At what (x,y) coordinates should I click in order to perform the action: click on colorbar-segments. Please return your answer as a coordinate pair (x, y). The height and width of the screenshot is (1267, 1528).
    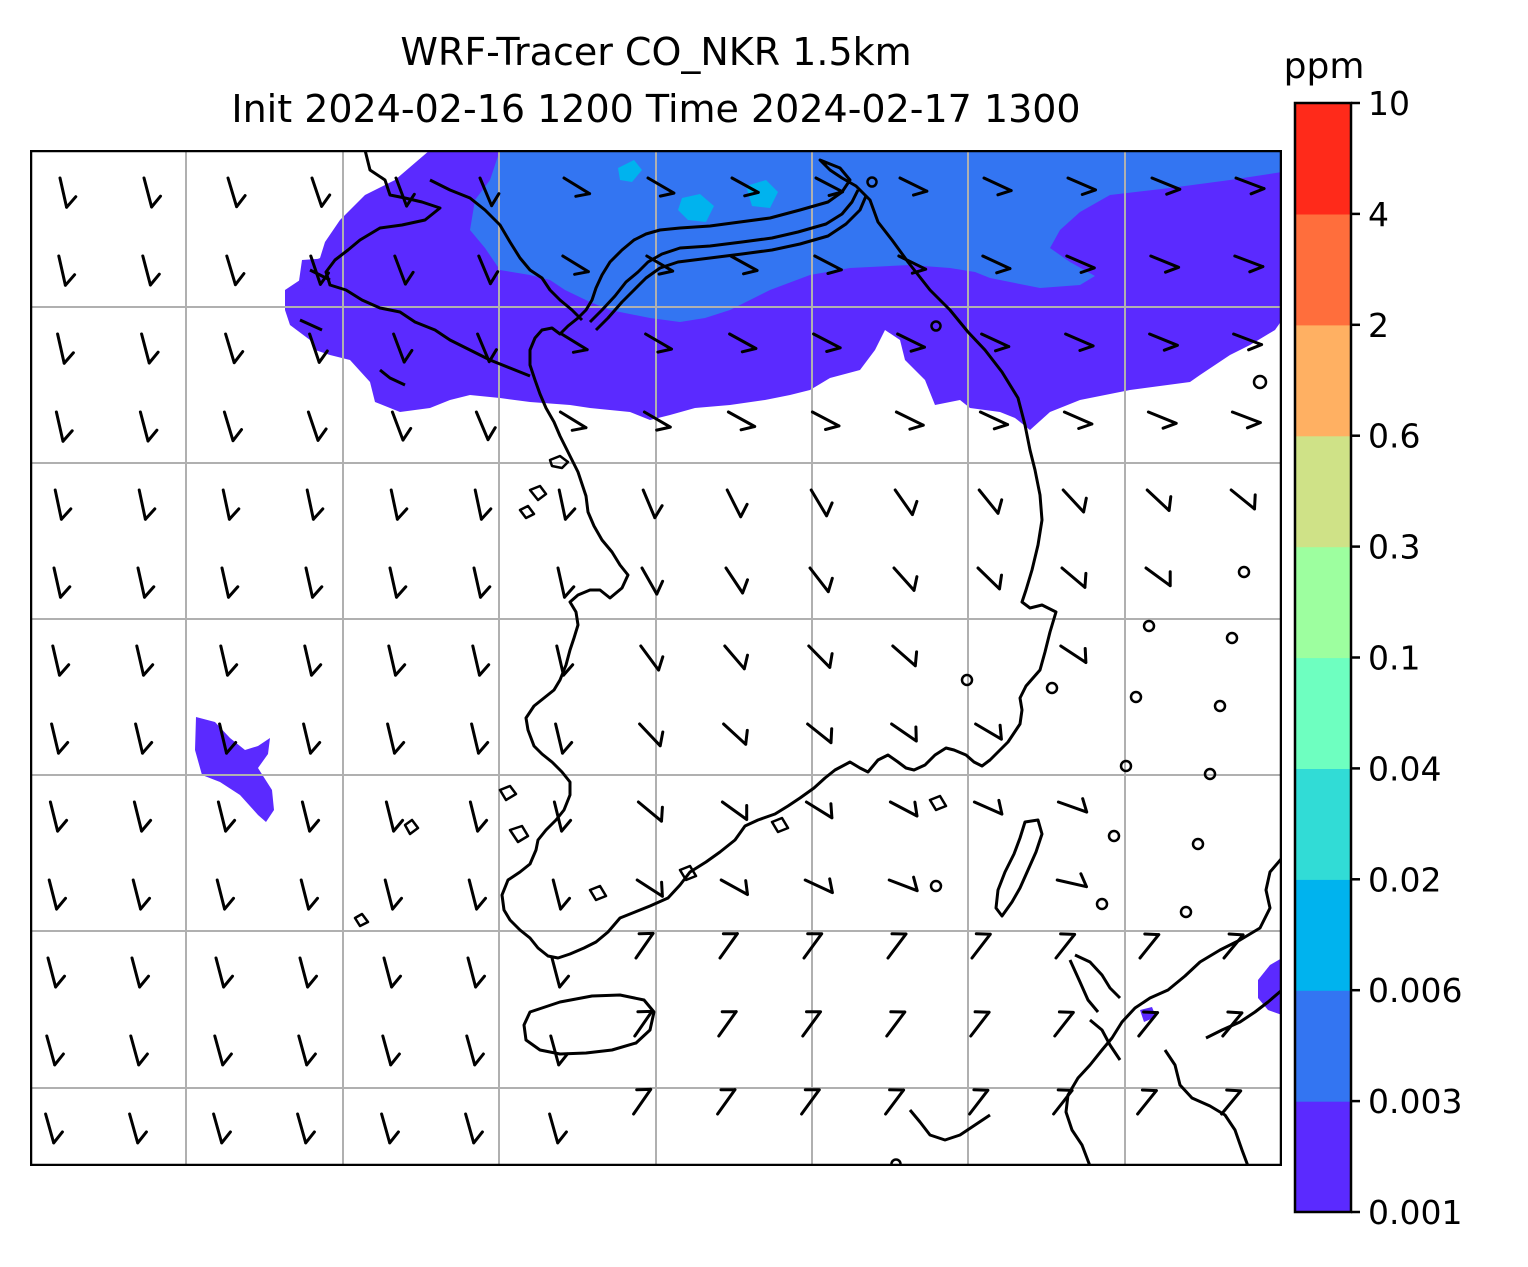
    Looking at the image, I should click on (1323, 658).